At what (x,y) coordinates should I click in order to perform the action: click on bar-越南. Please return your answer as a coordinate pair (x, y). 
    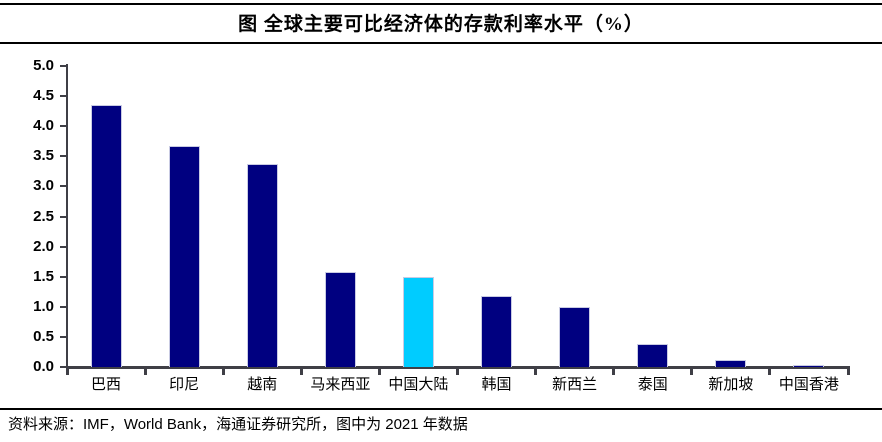
    Looking at the image, I should click on (262, 265).